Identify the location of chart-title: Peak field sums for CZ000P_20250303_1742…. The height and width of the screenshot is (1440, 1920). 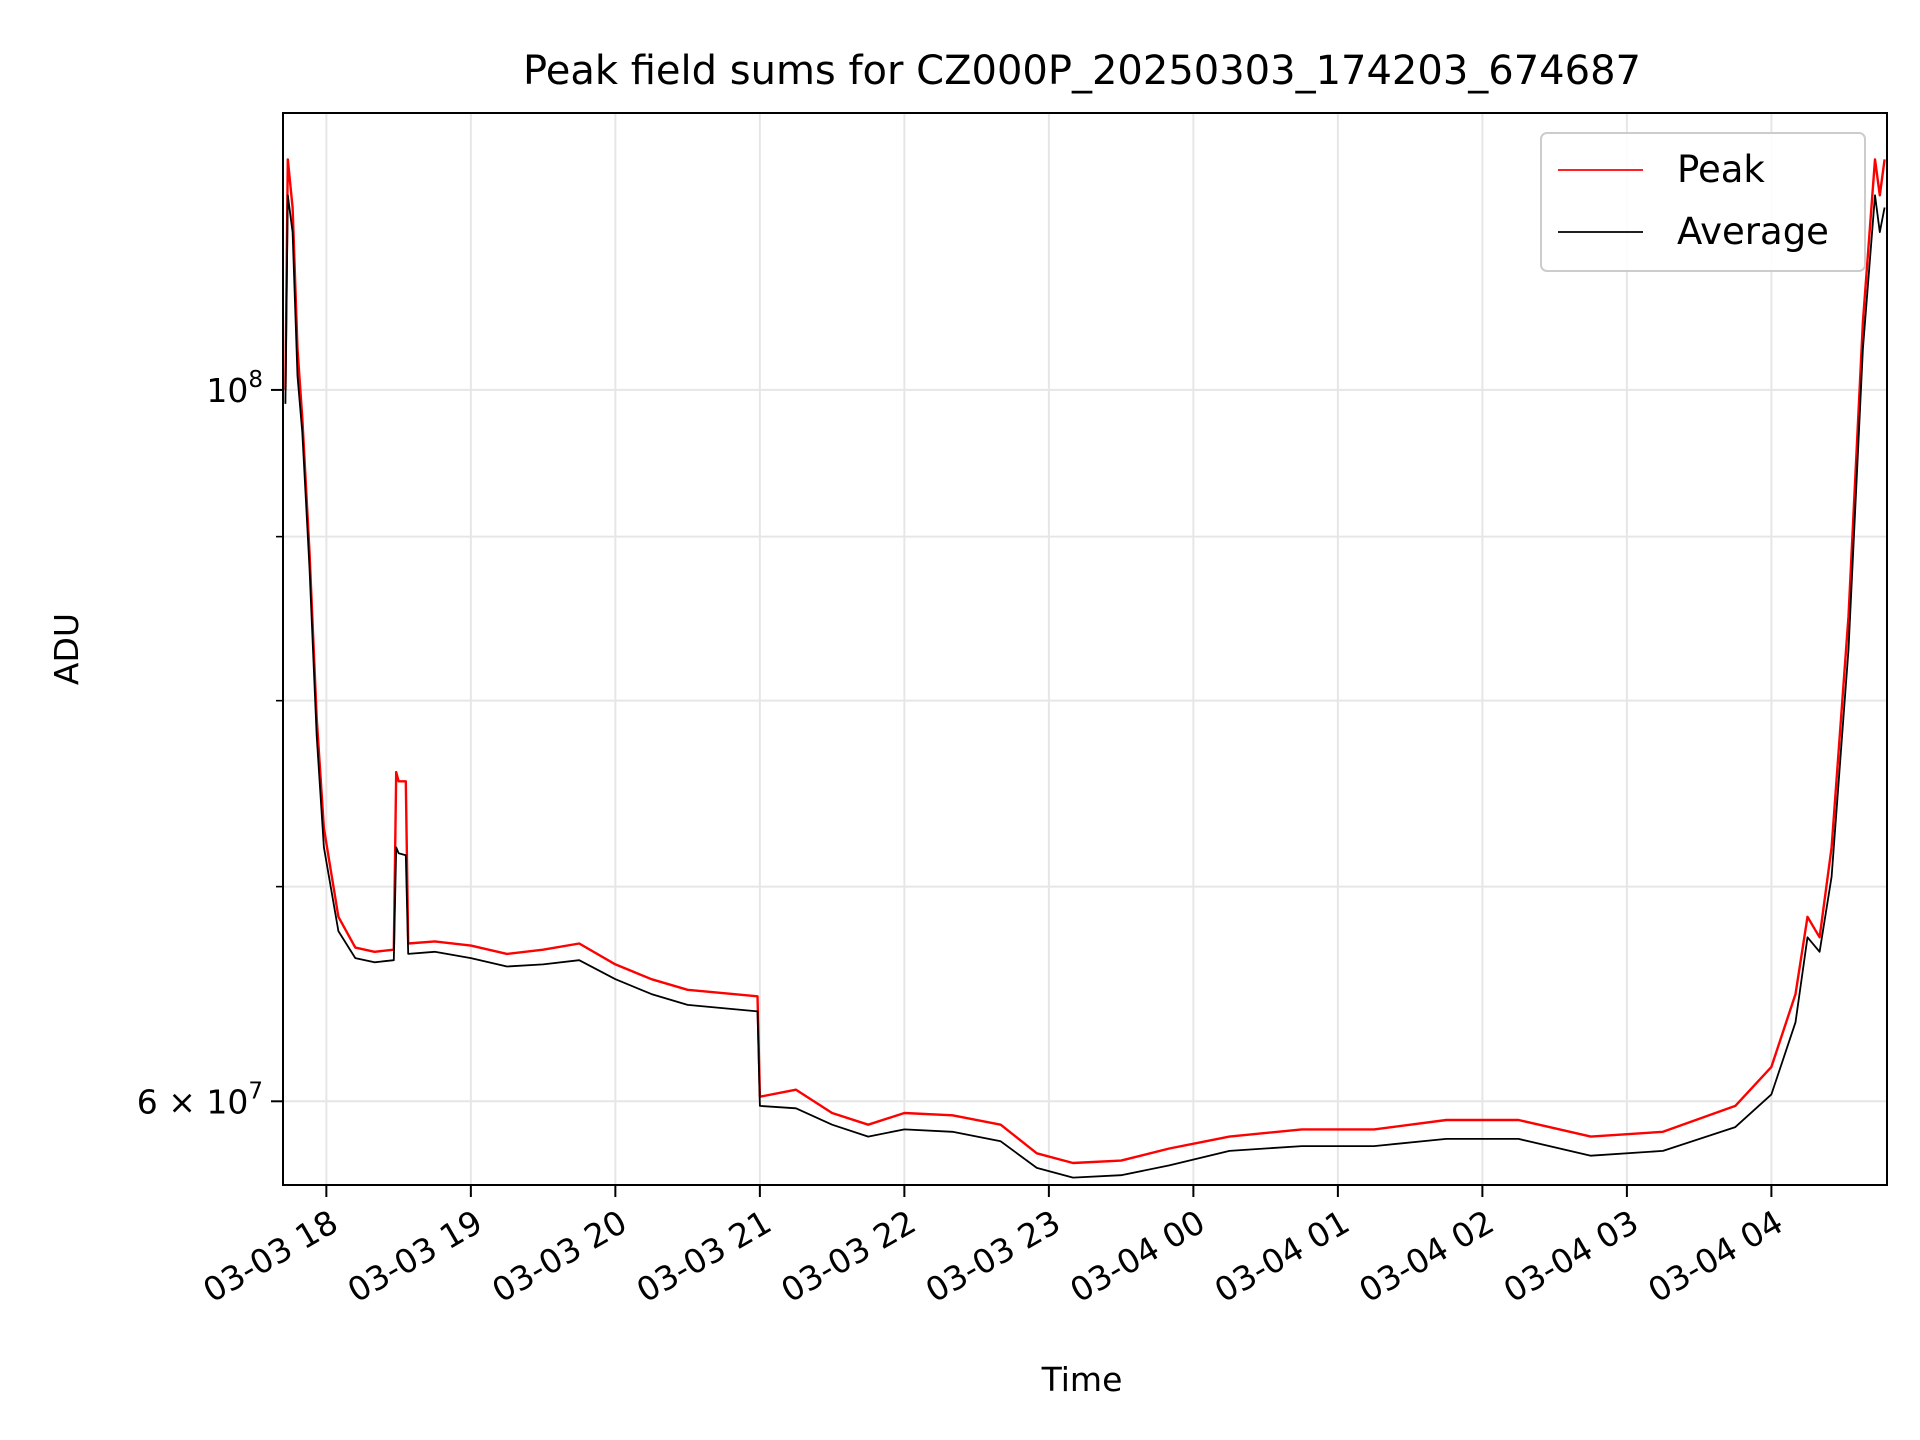
(1082, 71).